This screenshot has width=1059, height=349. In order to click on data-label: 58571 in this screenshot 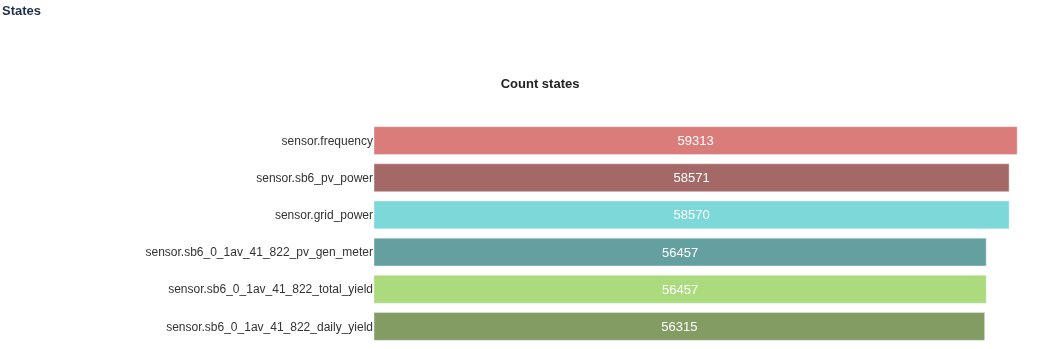, I will do `click(691, 178)`.